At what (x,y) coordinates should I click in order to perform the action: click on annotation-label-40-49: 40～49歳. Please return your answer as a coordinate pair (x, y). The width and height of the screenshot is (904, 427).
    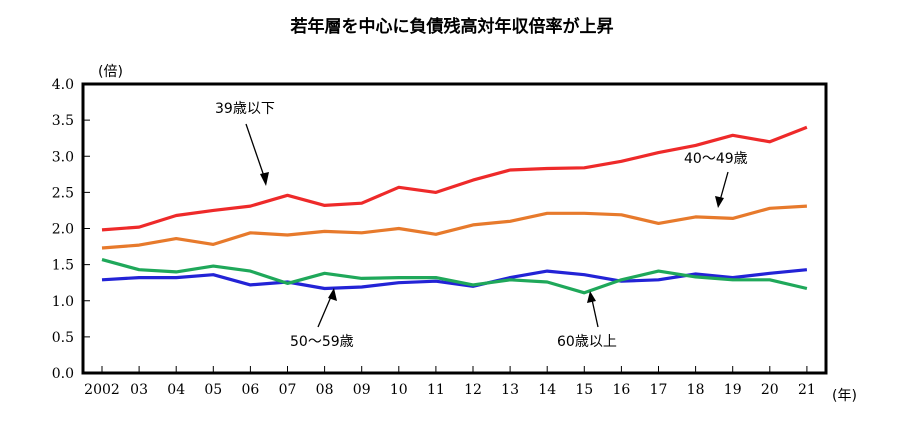
    Looking at the image, I should click on (716, 159).